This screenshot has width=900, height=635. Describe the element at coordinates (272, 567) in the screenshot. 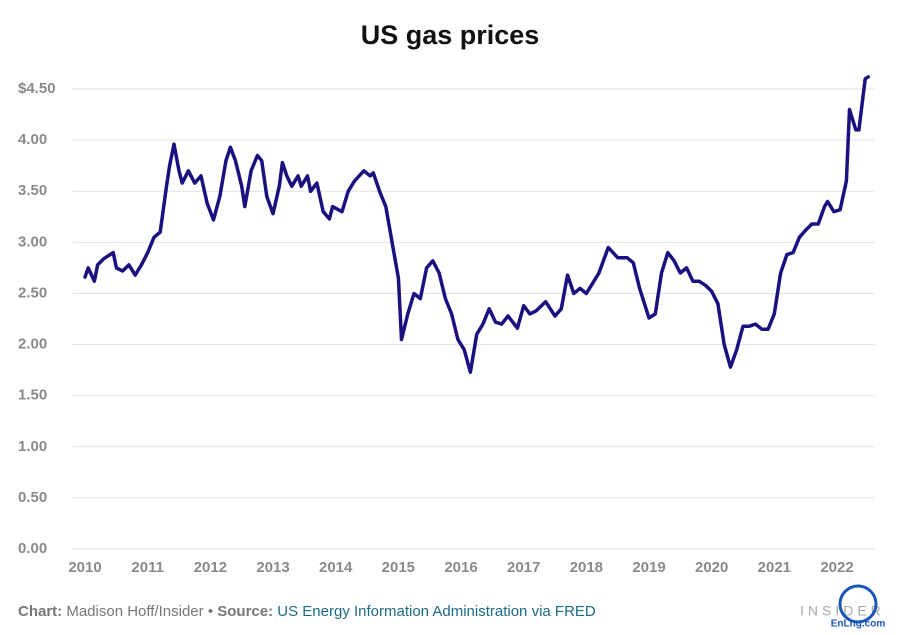

I see `x-tick-label: 2013` at that location.